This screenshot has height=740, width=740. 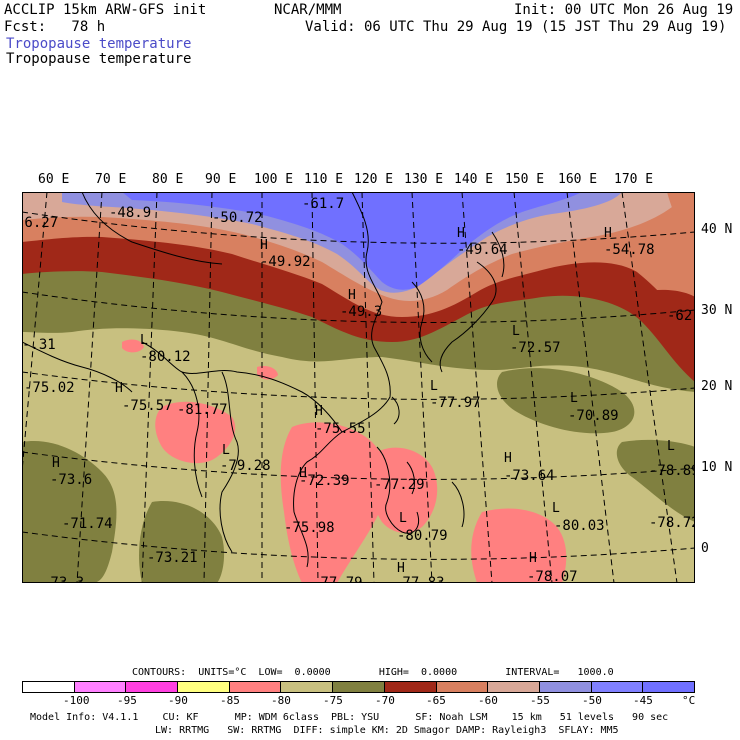 What do you see at coordinates (436, 700) in the screenshot?
I see `color-bar-tick: -65` at bounding box center [436, 700].